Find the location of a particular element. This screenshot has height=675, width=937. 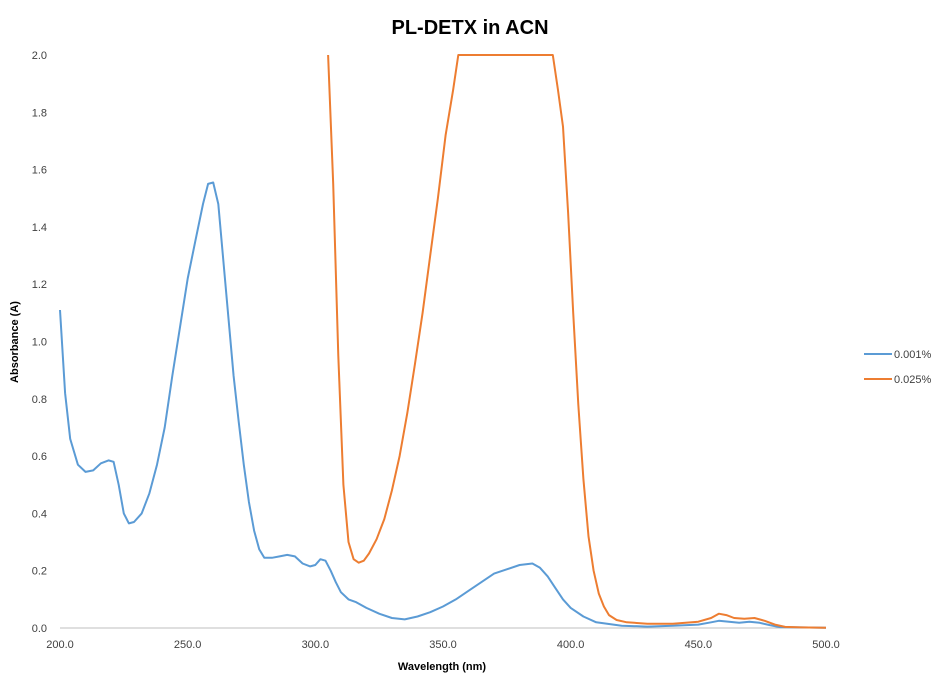

y-axis-ticks: 0.0 0.2 0.4 0.6 0.8 1.0 1.2 1.4 1.6 1.8 2.0 is located at coordinates (39, 342).